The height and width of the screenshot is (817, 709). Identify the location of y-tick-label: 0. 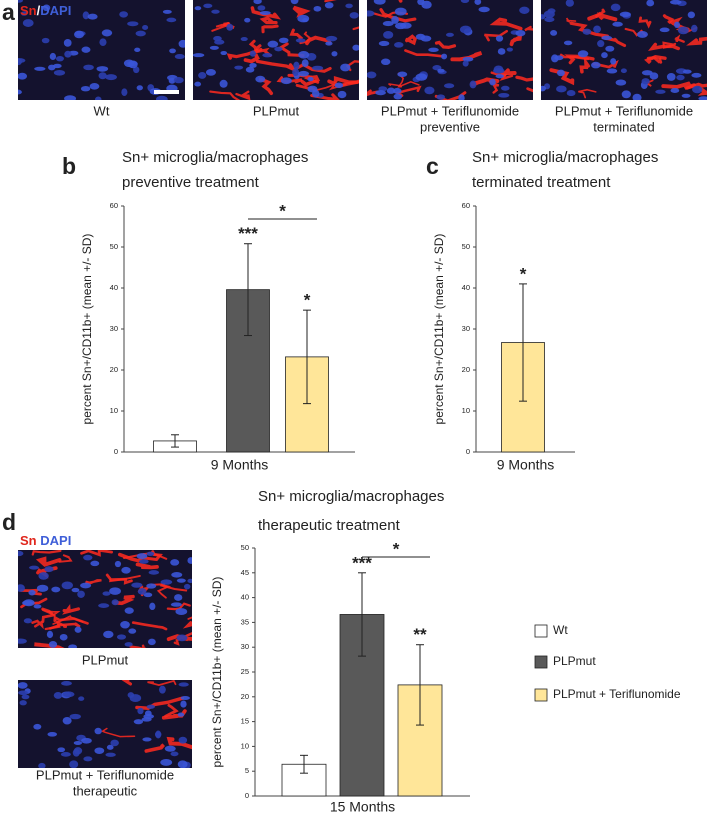
(247, 795).